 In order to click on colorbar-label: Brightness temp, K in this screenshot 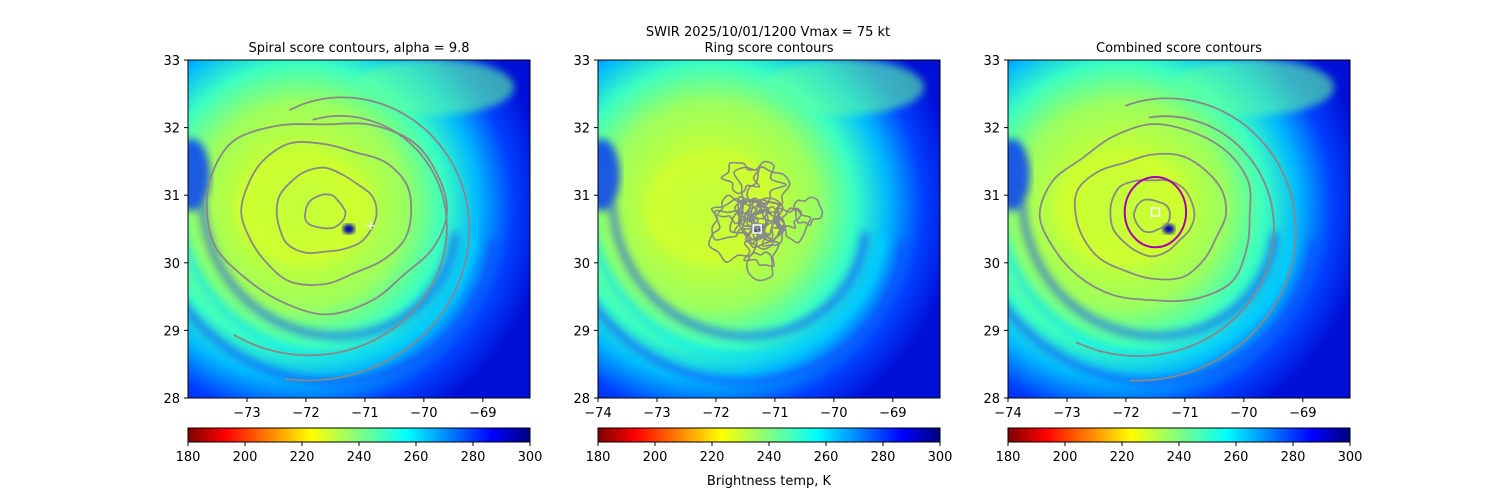, I will do `click(769, 481)`.